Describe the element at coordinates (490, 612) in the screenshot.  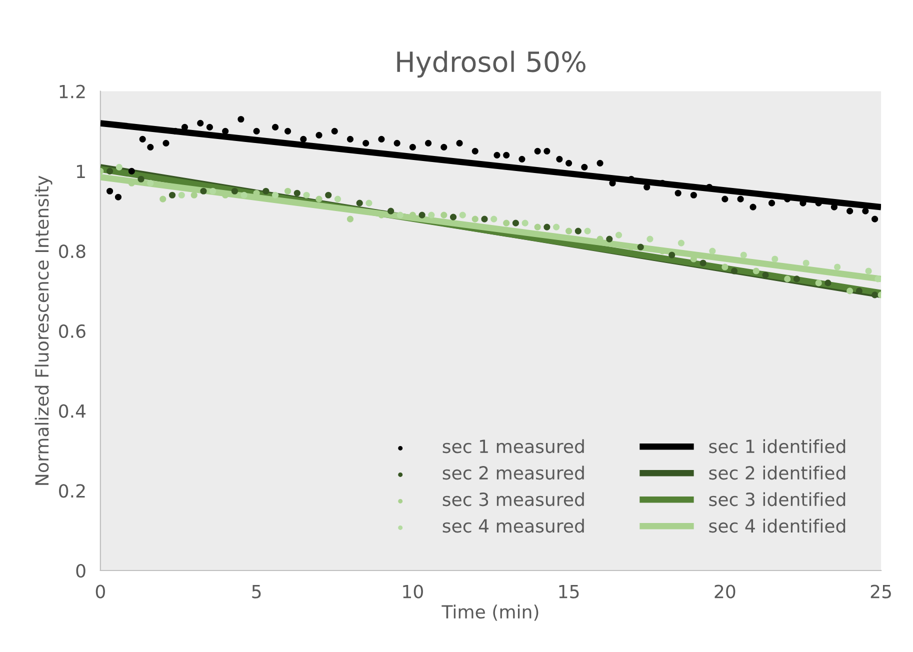
I see `x-axis-title: Time (min)` at that location.